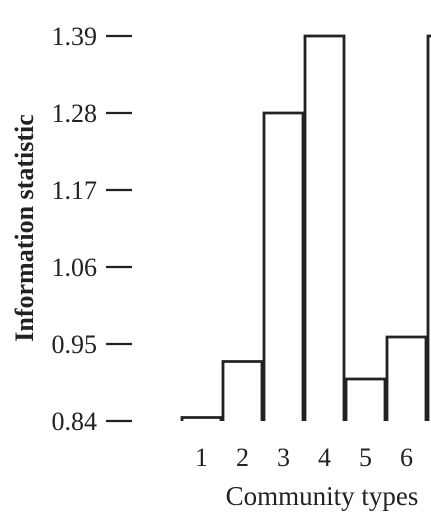  I want to click on x-tick-label: 2, so click(242, 457).